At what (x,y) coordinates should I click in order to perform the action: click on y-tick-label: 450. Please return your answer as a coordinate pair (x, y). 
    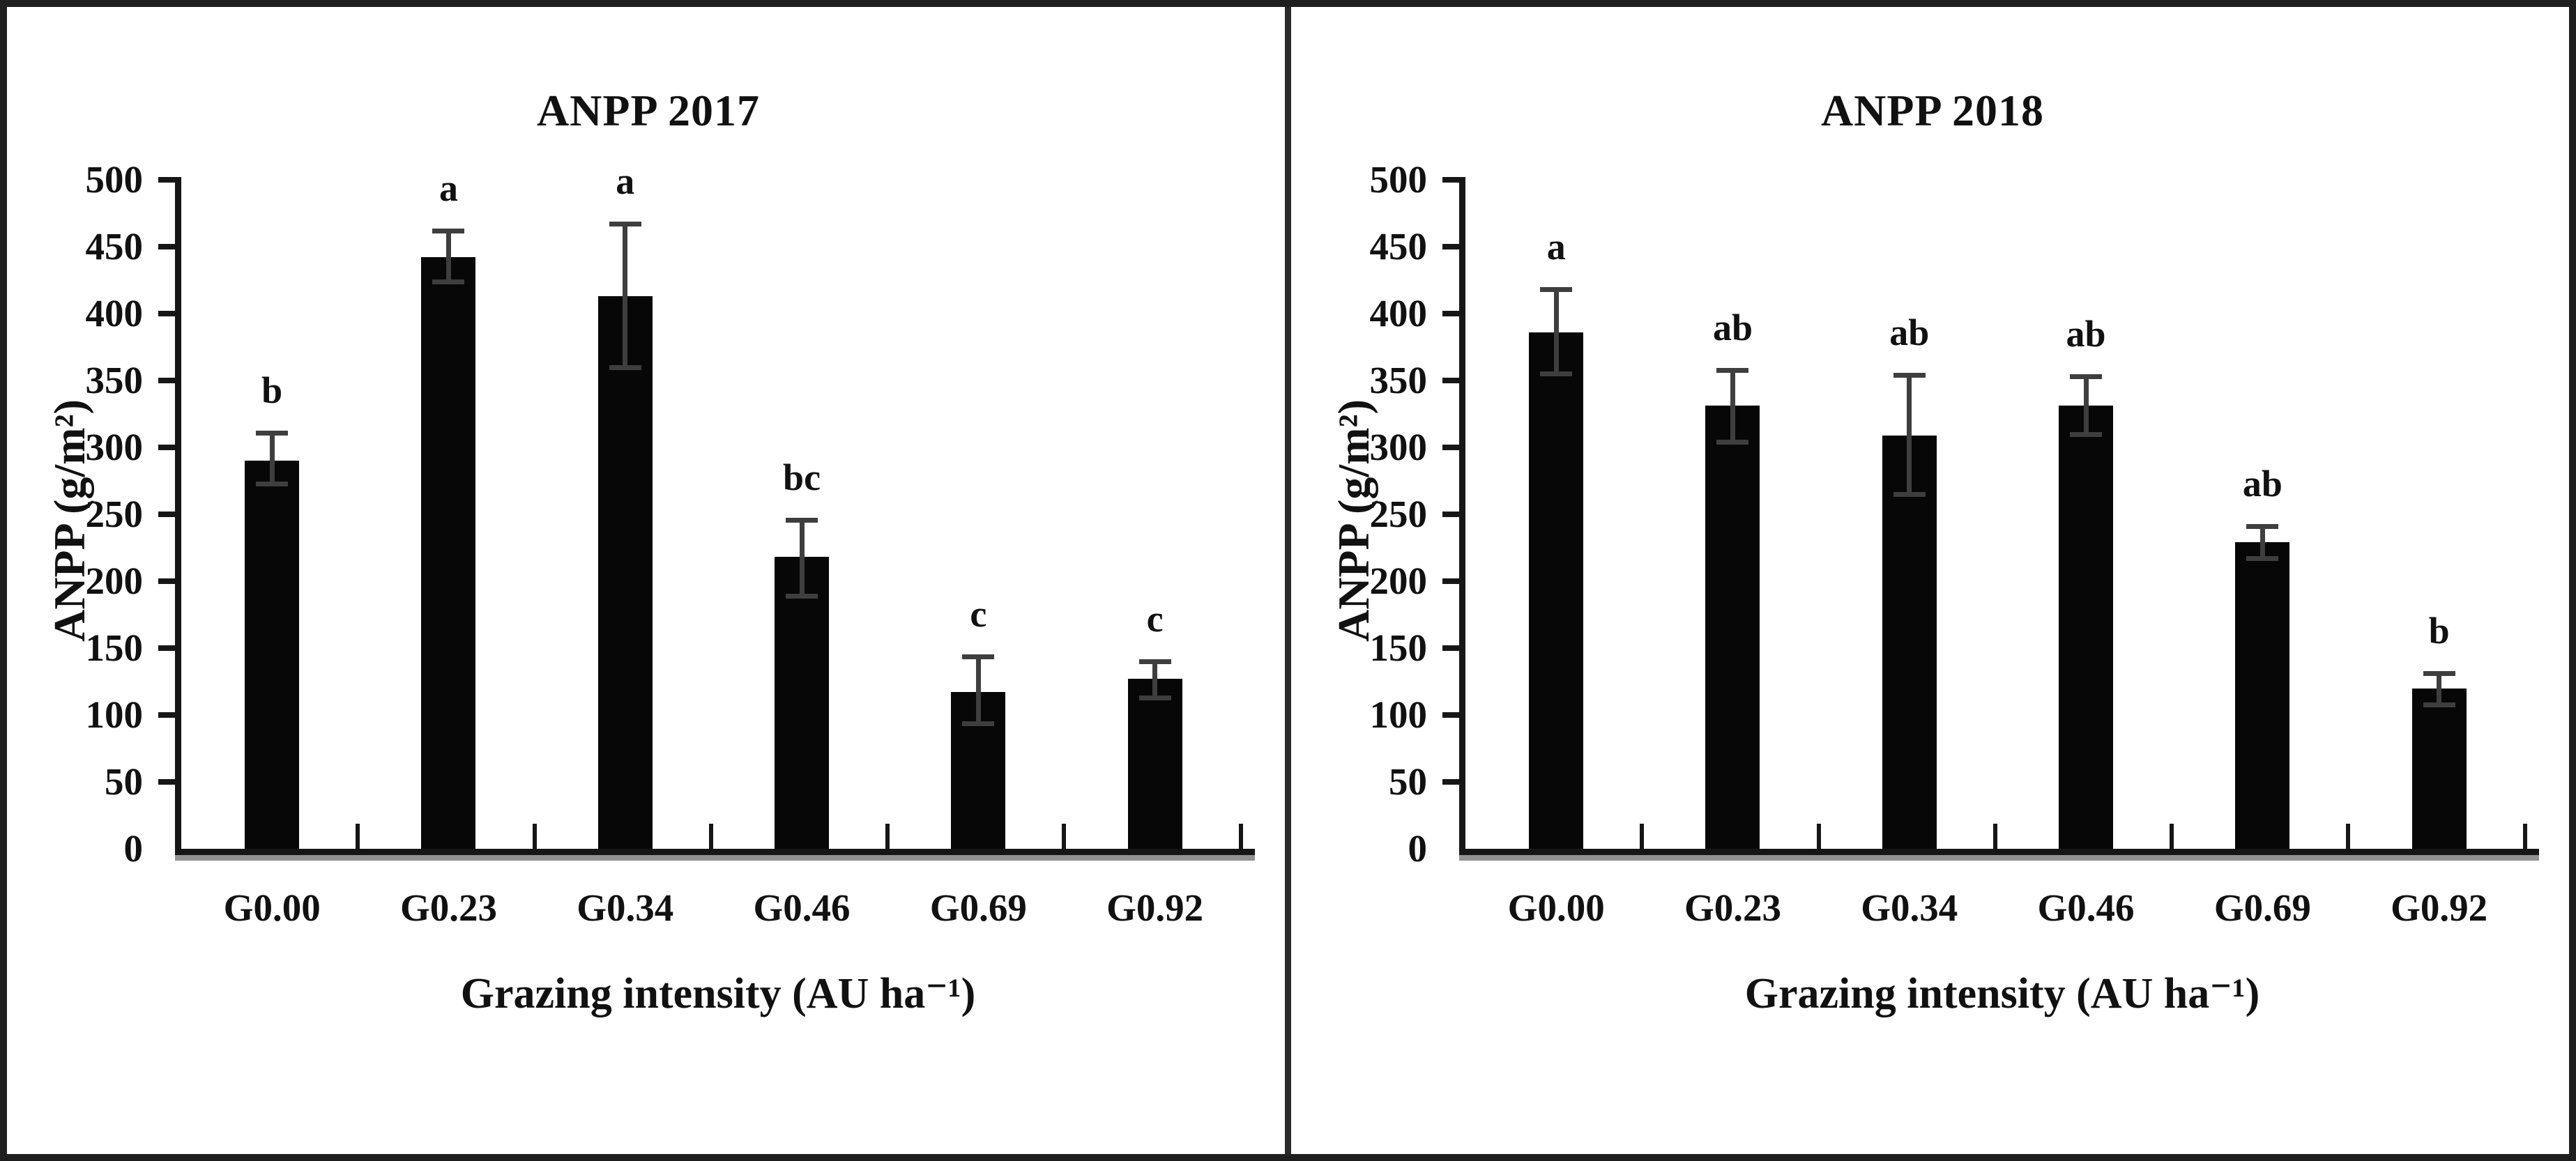
    Looking at the image, I should click on (1399, 246).